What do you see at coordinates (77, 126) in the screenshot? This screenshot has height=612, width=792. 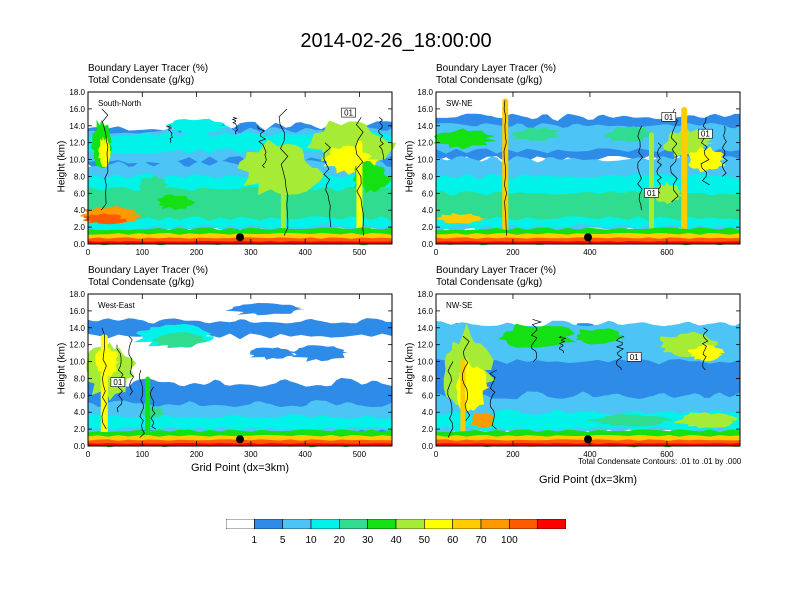 I see `y-tick-label: 14.0` at bounding box center [77, 126].